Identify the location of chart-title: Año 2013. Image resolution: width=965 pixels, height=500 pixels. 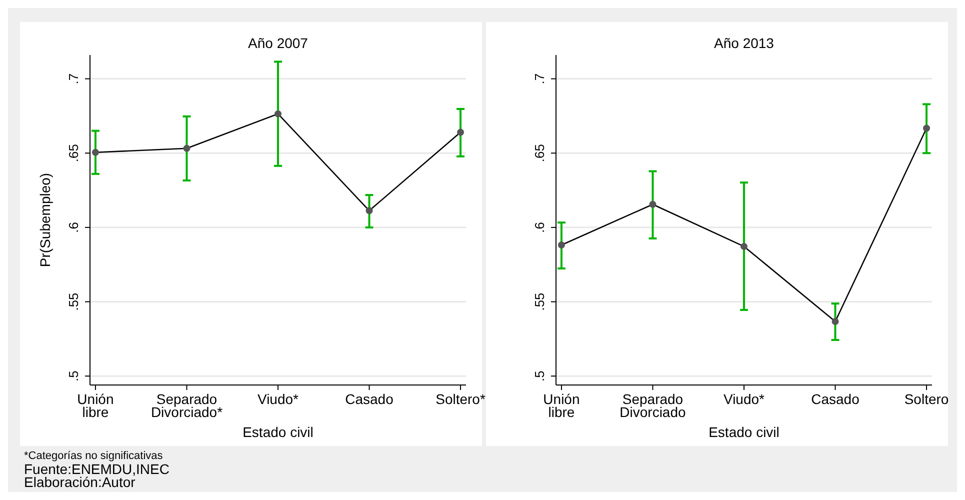
(744, 43).